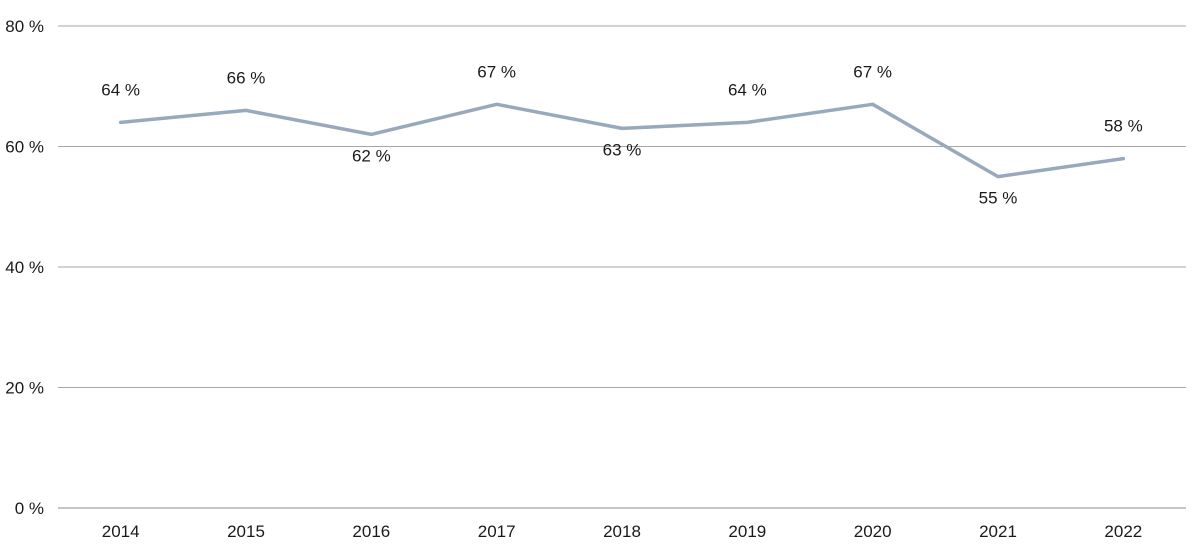 The image size is (1200, 558). Describe the element at coordinates (998, 531) in the screenshot. I see `x-tick-label: 2021` at that location.